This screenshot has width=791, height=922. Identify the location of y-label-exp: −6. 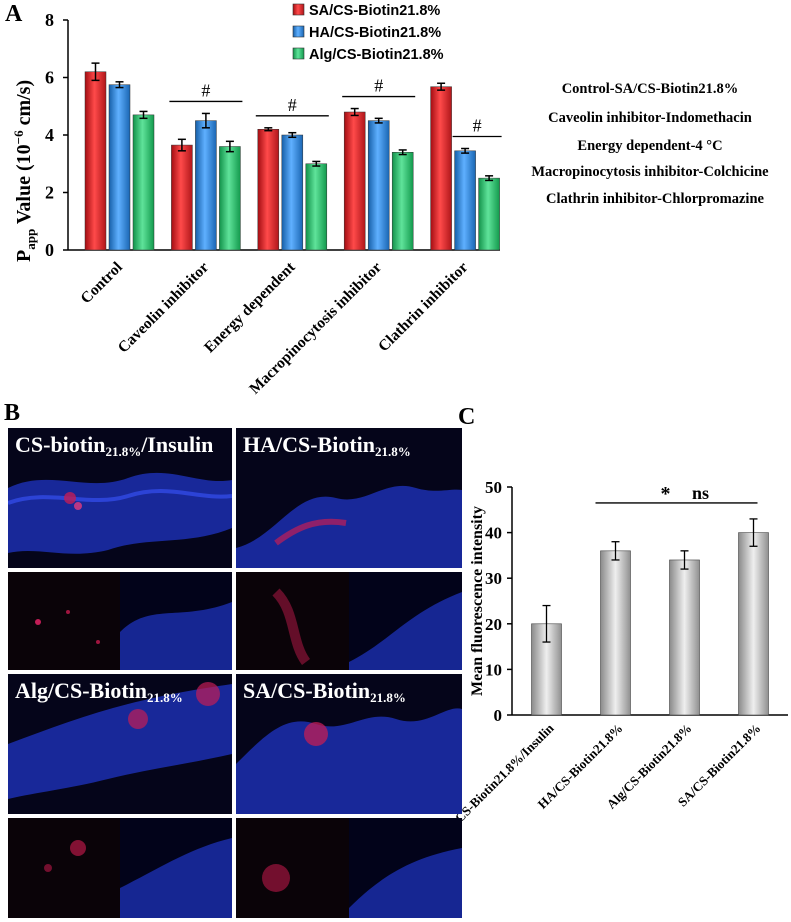
(18, 137).